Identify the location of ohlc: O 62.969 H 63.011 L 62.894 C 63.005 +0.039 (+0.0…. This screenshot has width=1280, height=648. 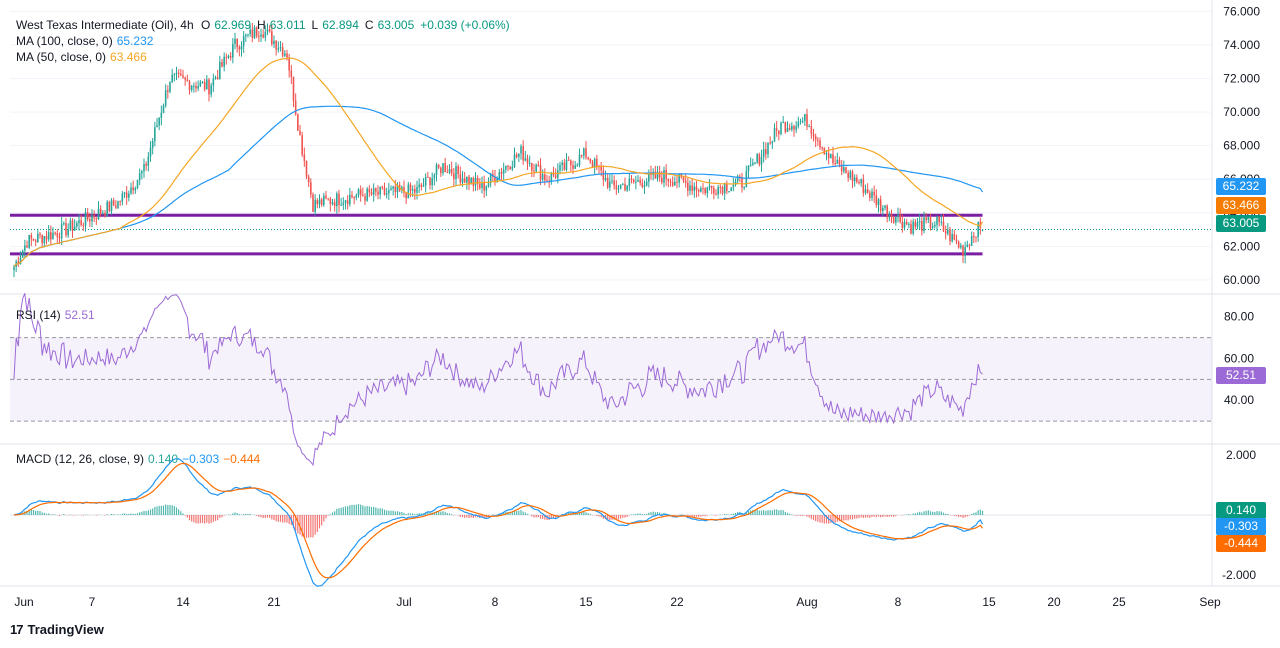
(357, 25).